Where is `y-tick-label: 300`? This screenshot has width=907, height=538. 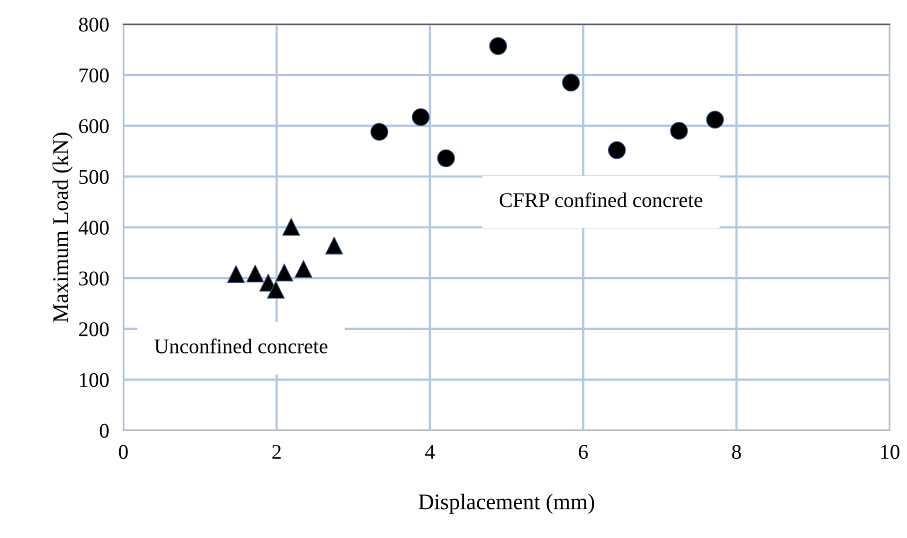
y-tick-label: 300 is located at coordinates (94, 278).